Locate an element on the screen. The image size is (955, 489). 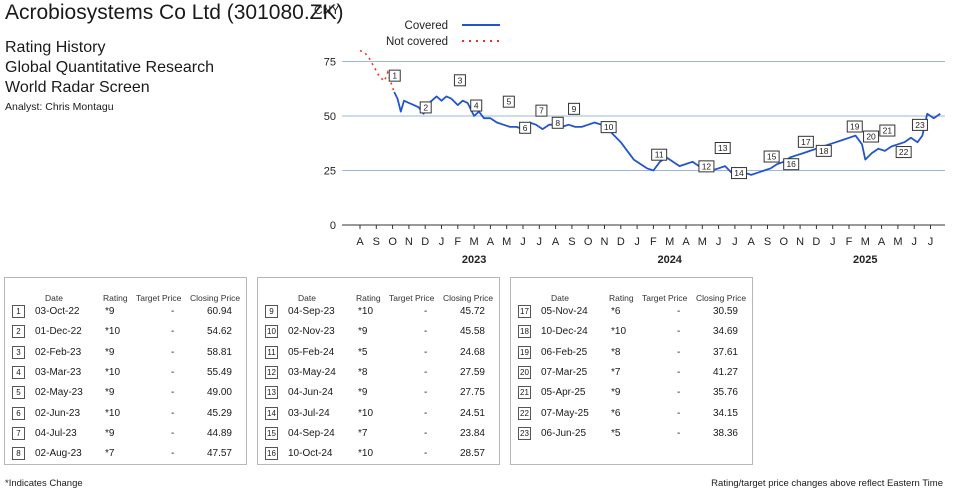
row-number: 21 is located at coordinates (524, 393).